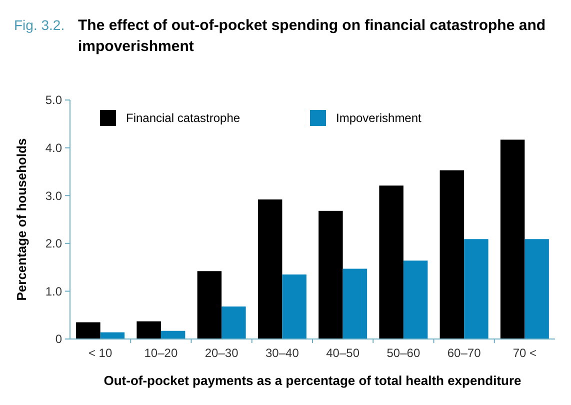 The height and width of the screenshot is (405, 571). Describe the element at coordinates (39, 25) in the screenshot. I see `caption: Fig. 3.2.` at that location.